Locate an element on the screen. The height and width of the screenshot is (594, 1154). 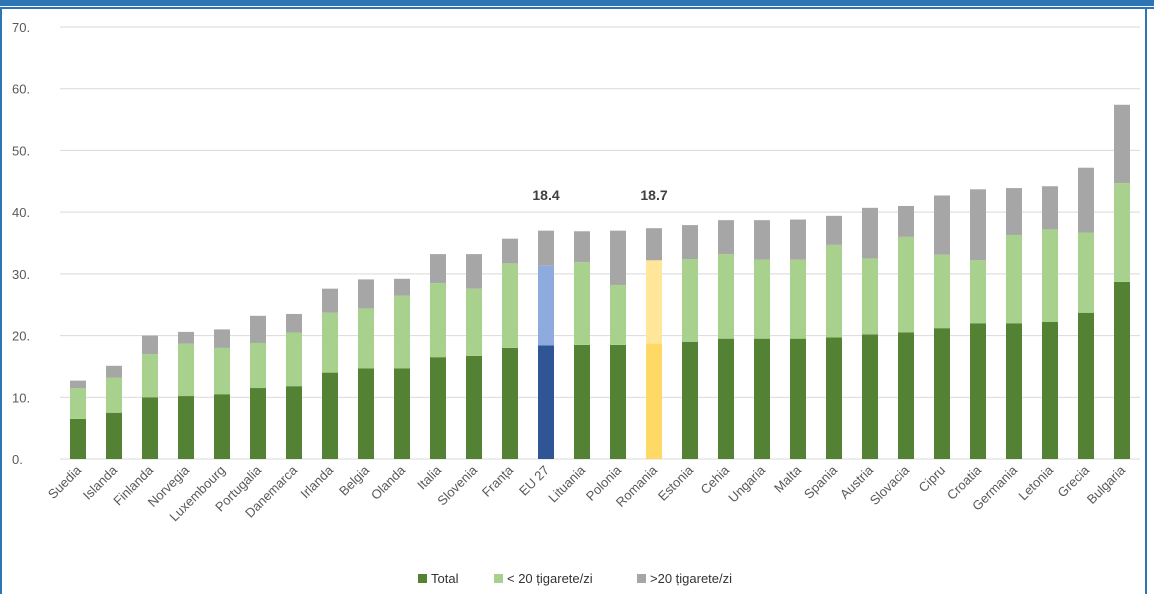
y-tick-label: 30. is located at coordinates (21, 274).